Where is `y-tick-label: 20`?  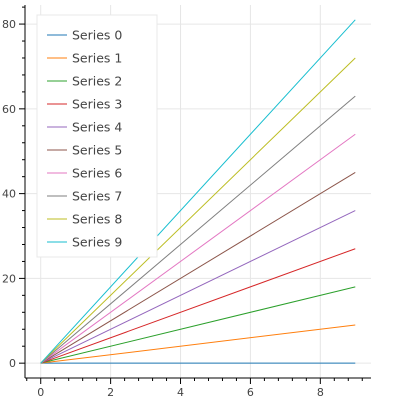 y-tick-label: 20 is located at coordinates (9, 278).